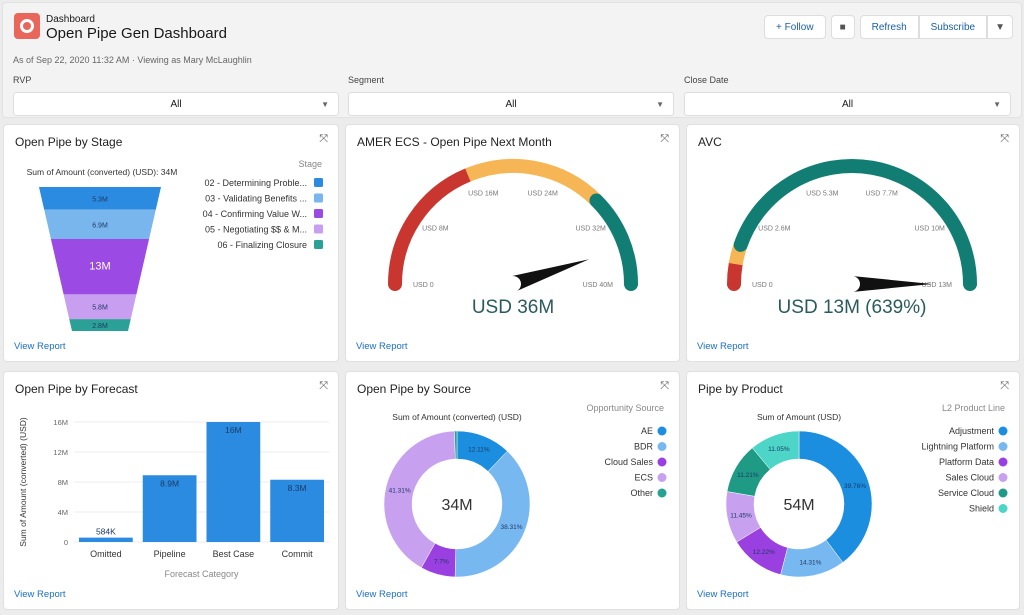 This screenshot has height=615, width=1024. I want to click on slice-label: 11.05%, so click(779, 449).